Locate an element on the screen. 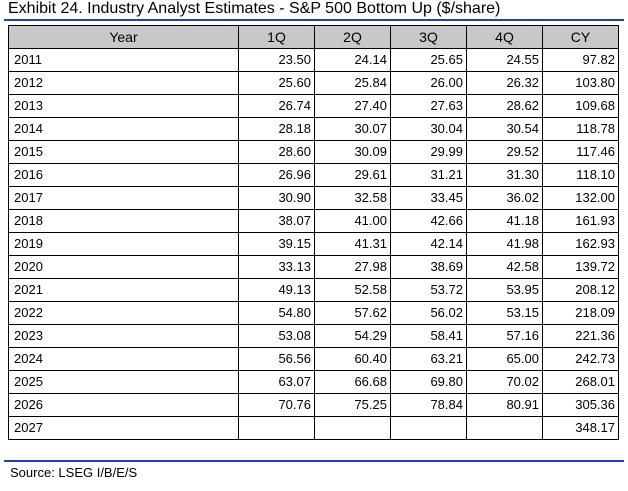 This screenshot has height=491, width=628. table-row: 2020 33.13 27.98 38.69 42.58 139.72 is located at coordinates (313, 267).